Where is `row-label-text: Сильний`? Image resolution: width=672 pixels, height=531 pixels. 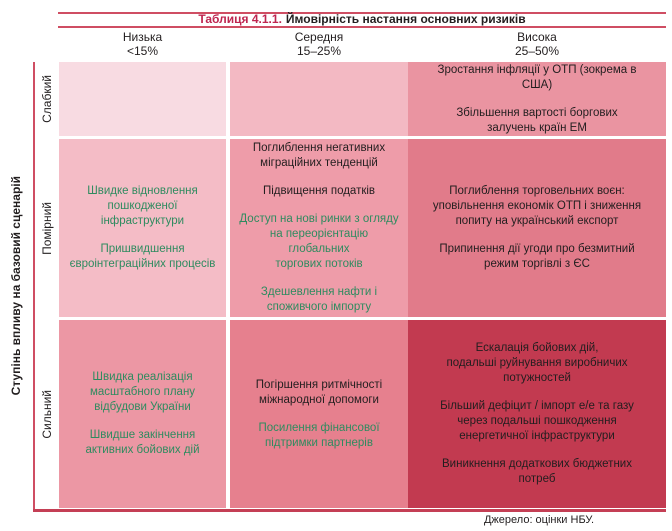
row-label-text: Сильний is located at coordinates (47, 414).